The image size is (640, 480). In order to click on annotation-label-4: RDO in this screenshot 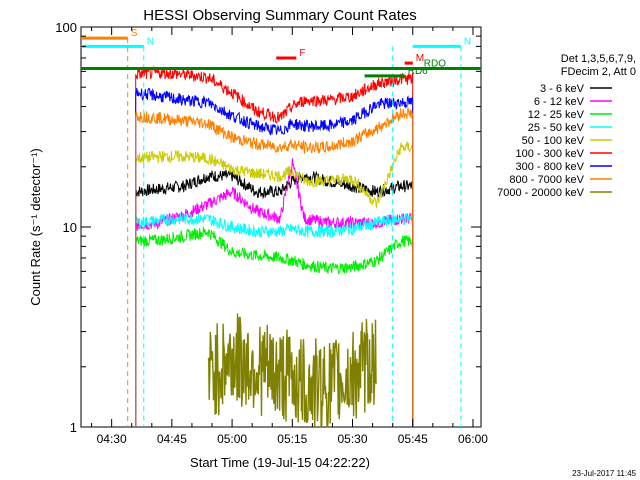, I will do `click(435, 64)`.